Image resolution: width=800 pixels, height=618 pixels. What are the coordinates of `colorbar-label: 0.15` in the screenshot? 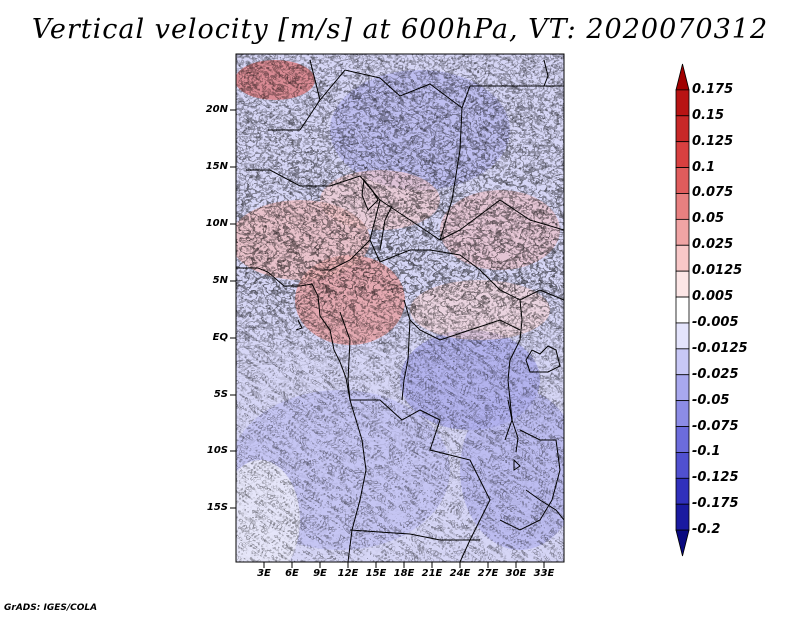 It's located at (708, 115).